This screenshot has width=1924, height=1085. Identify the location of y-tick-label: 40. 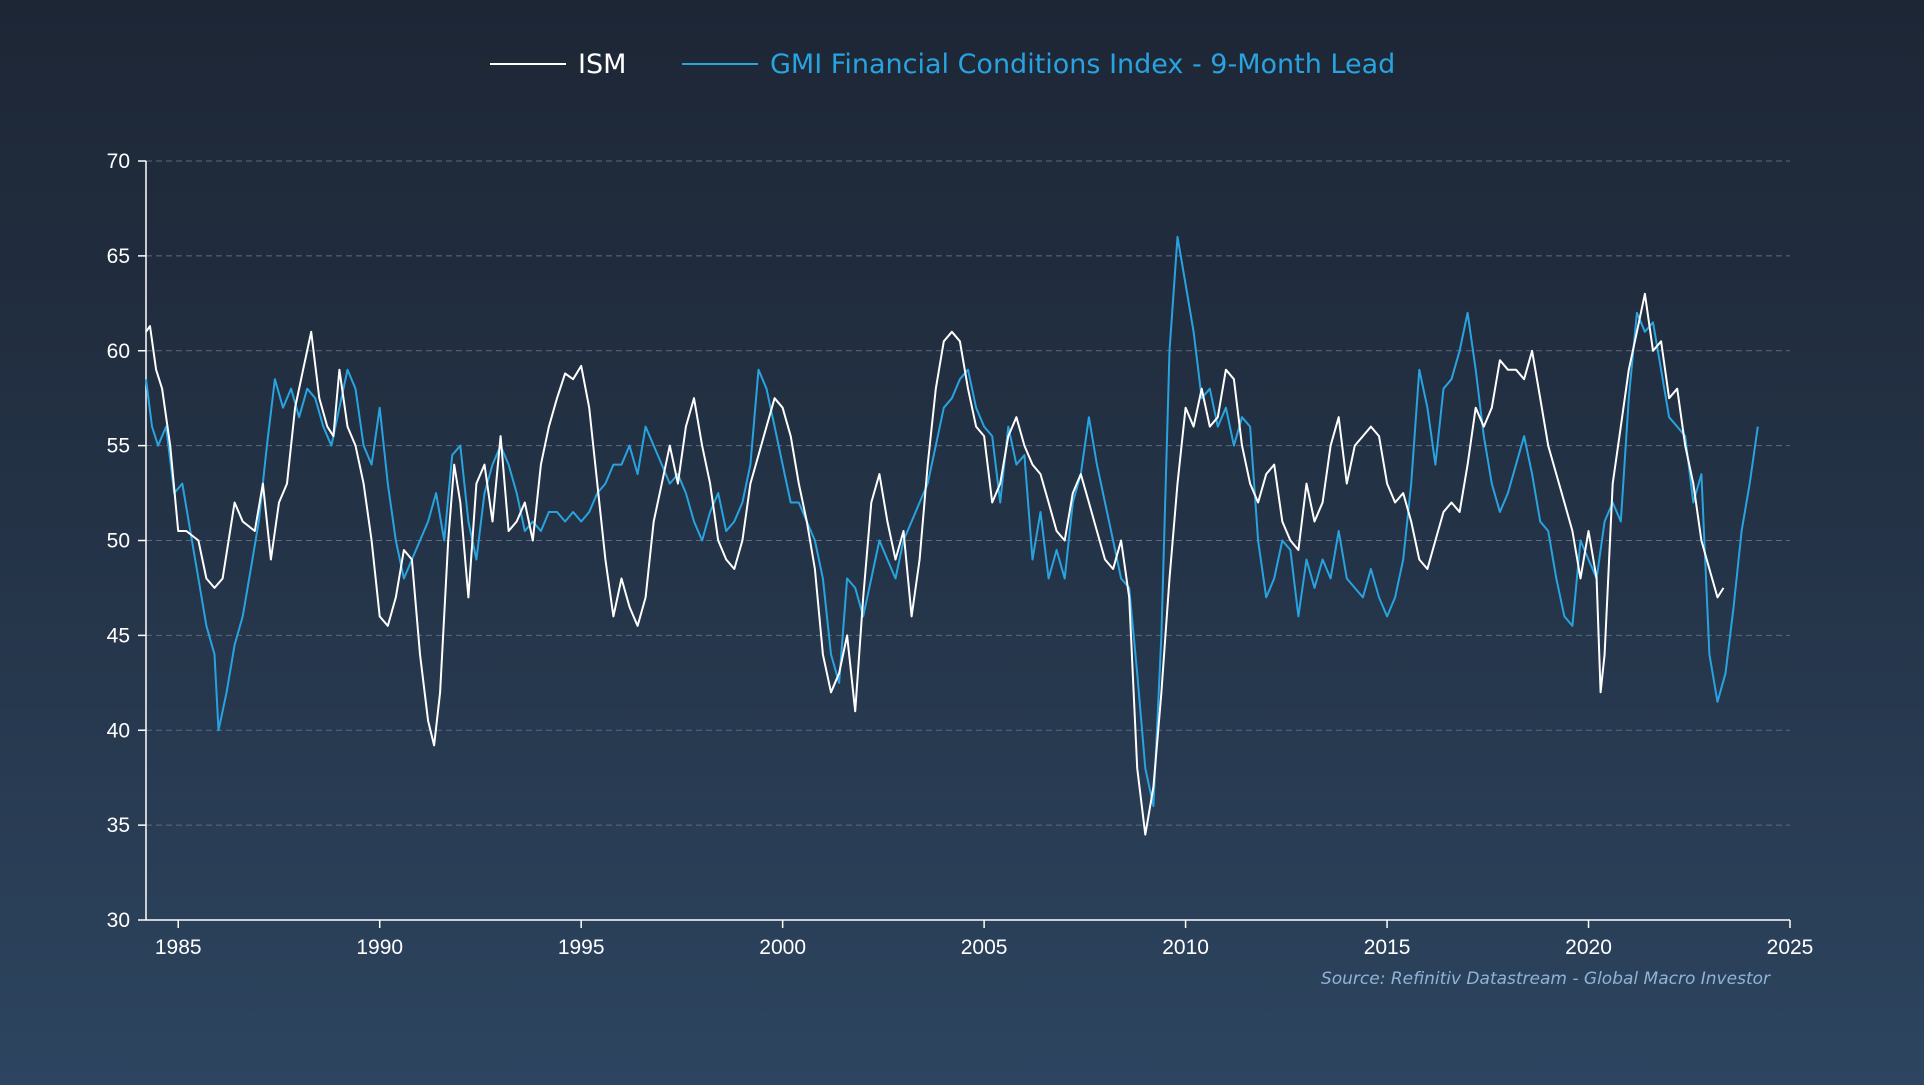
(118, 730).